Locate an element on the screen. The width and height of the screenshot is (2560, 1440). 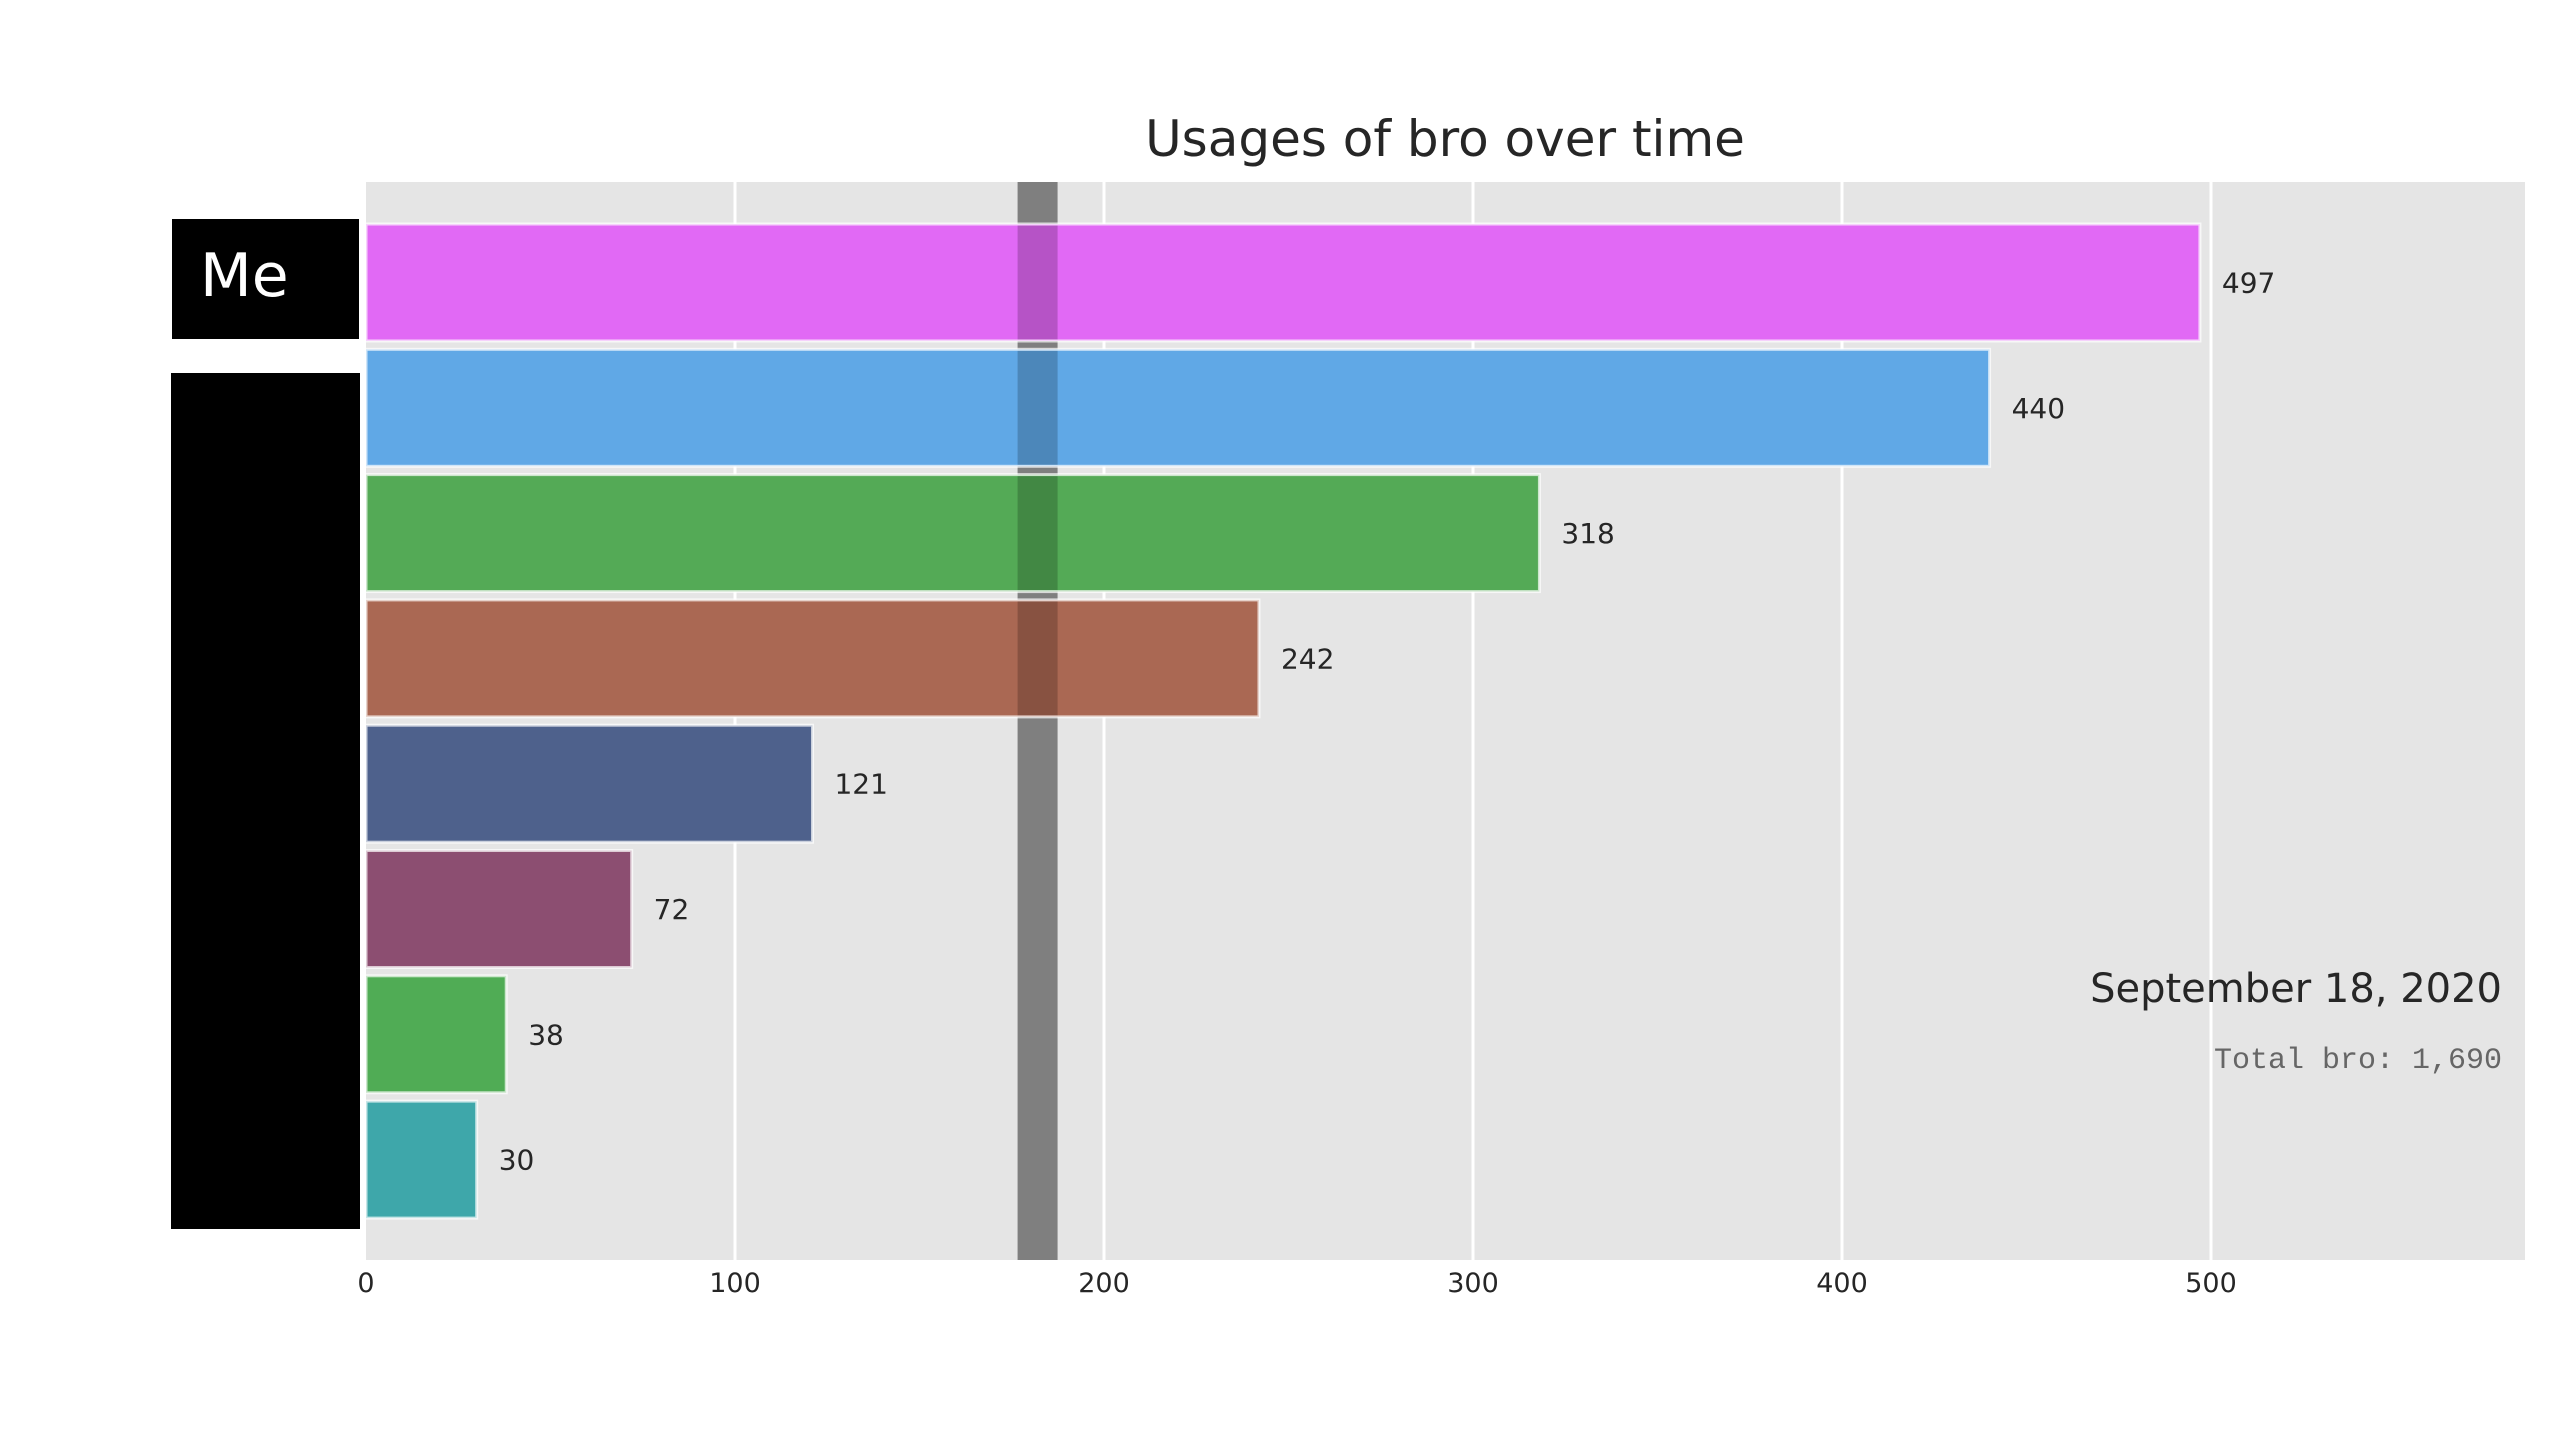
x-axis-ticks: 0 100 200 300 400 500 is located at coordinates (1296, 1283).